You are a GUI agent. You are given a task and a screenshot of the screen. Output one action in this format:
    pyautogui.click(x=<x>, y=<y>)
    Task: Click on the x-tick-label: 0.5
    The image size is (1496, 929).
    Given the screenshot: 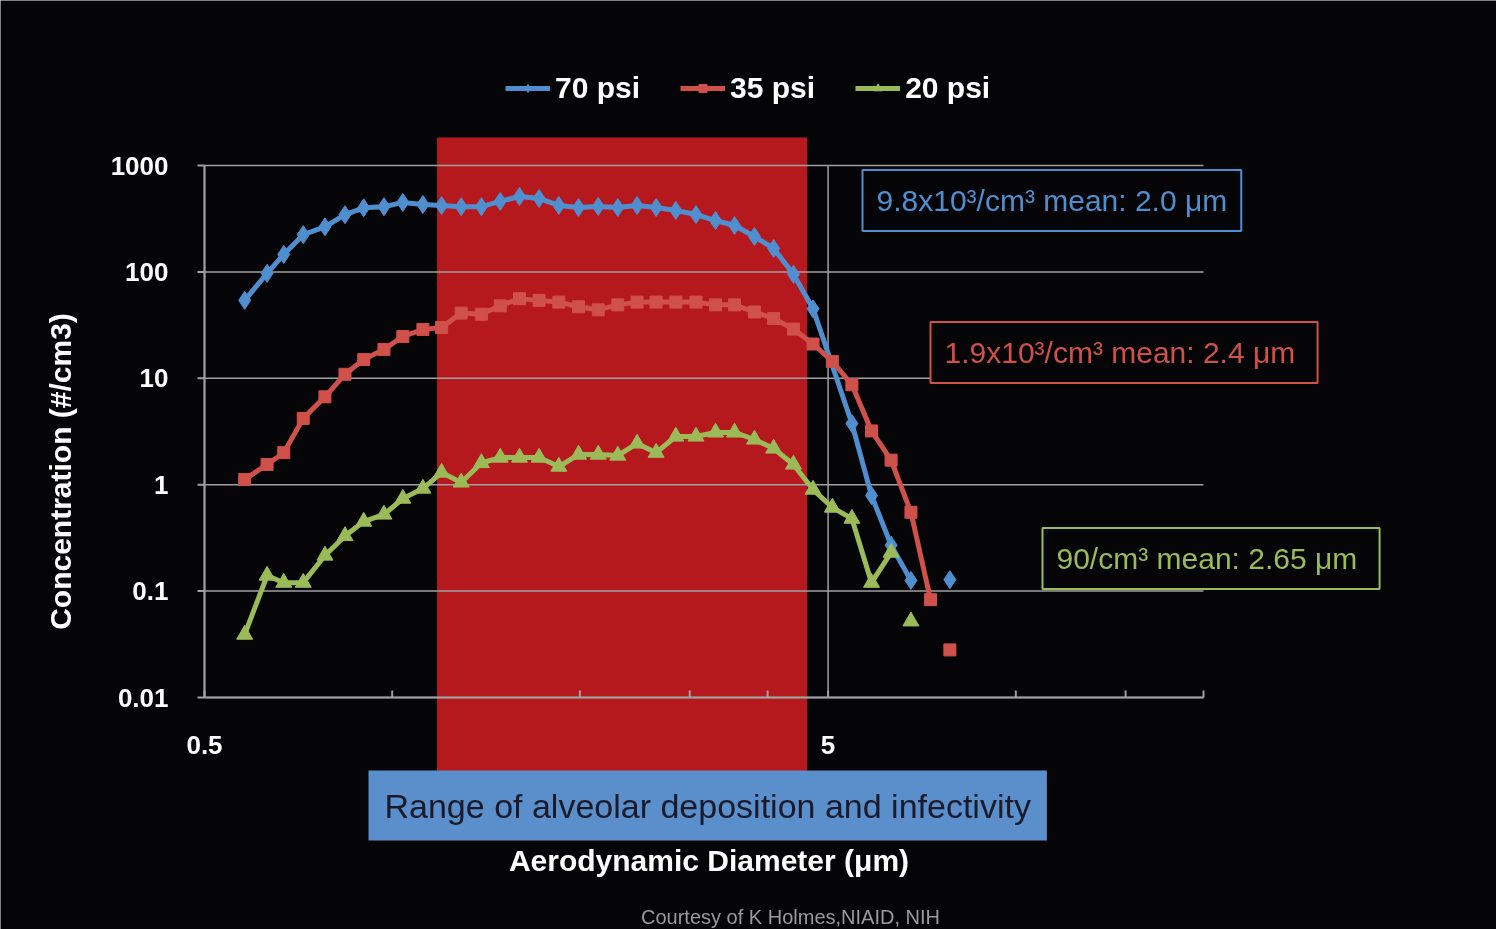 What is the action you would take?
    pyautogui.click(x=204, y=744)
    